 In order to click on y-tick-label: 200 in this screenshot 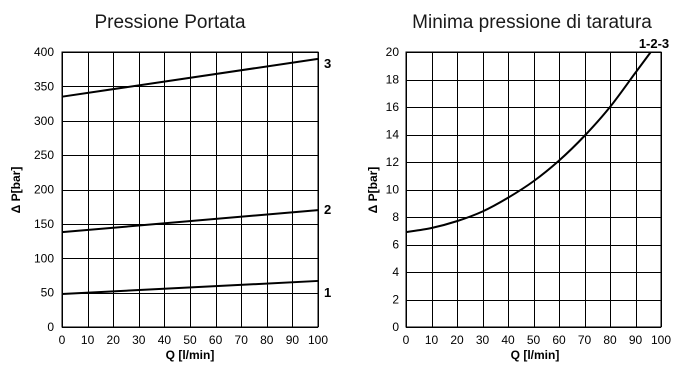, I will do `click(44, 190)`.